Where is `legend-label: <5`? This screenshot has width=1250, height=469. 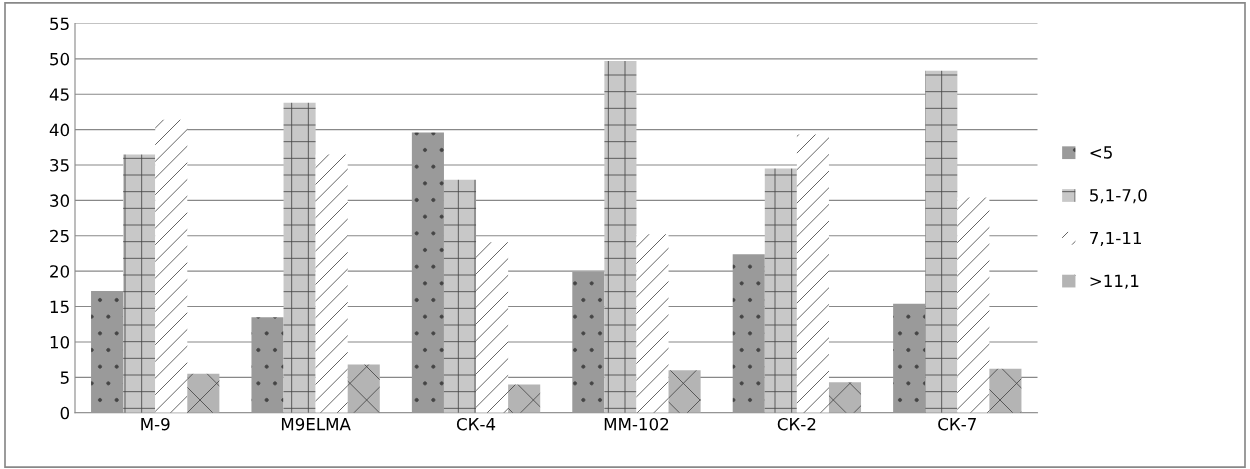
legend-label: <5 is located at coordinates (1101, 152).